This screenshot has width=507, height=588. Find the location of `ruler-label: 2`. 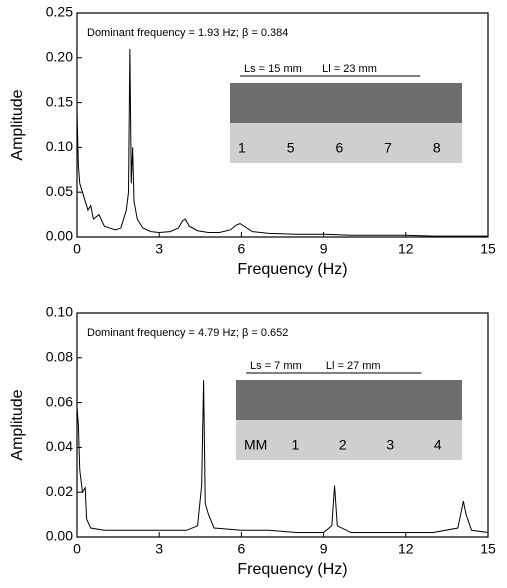

ruler-label: 2 is located at coordinates (343, 445).